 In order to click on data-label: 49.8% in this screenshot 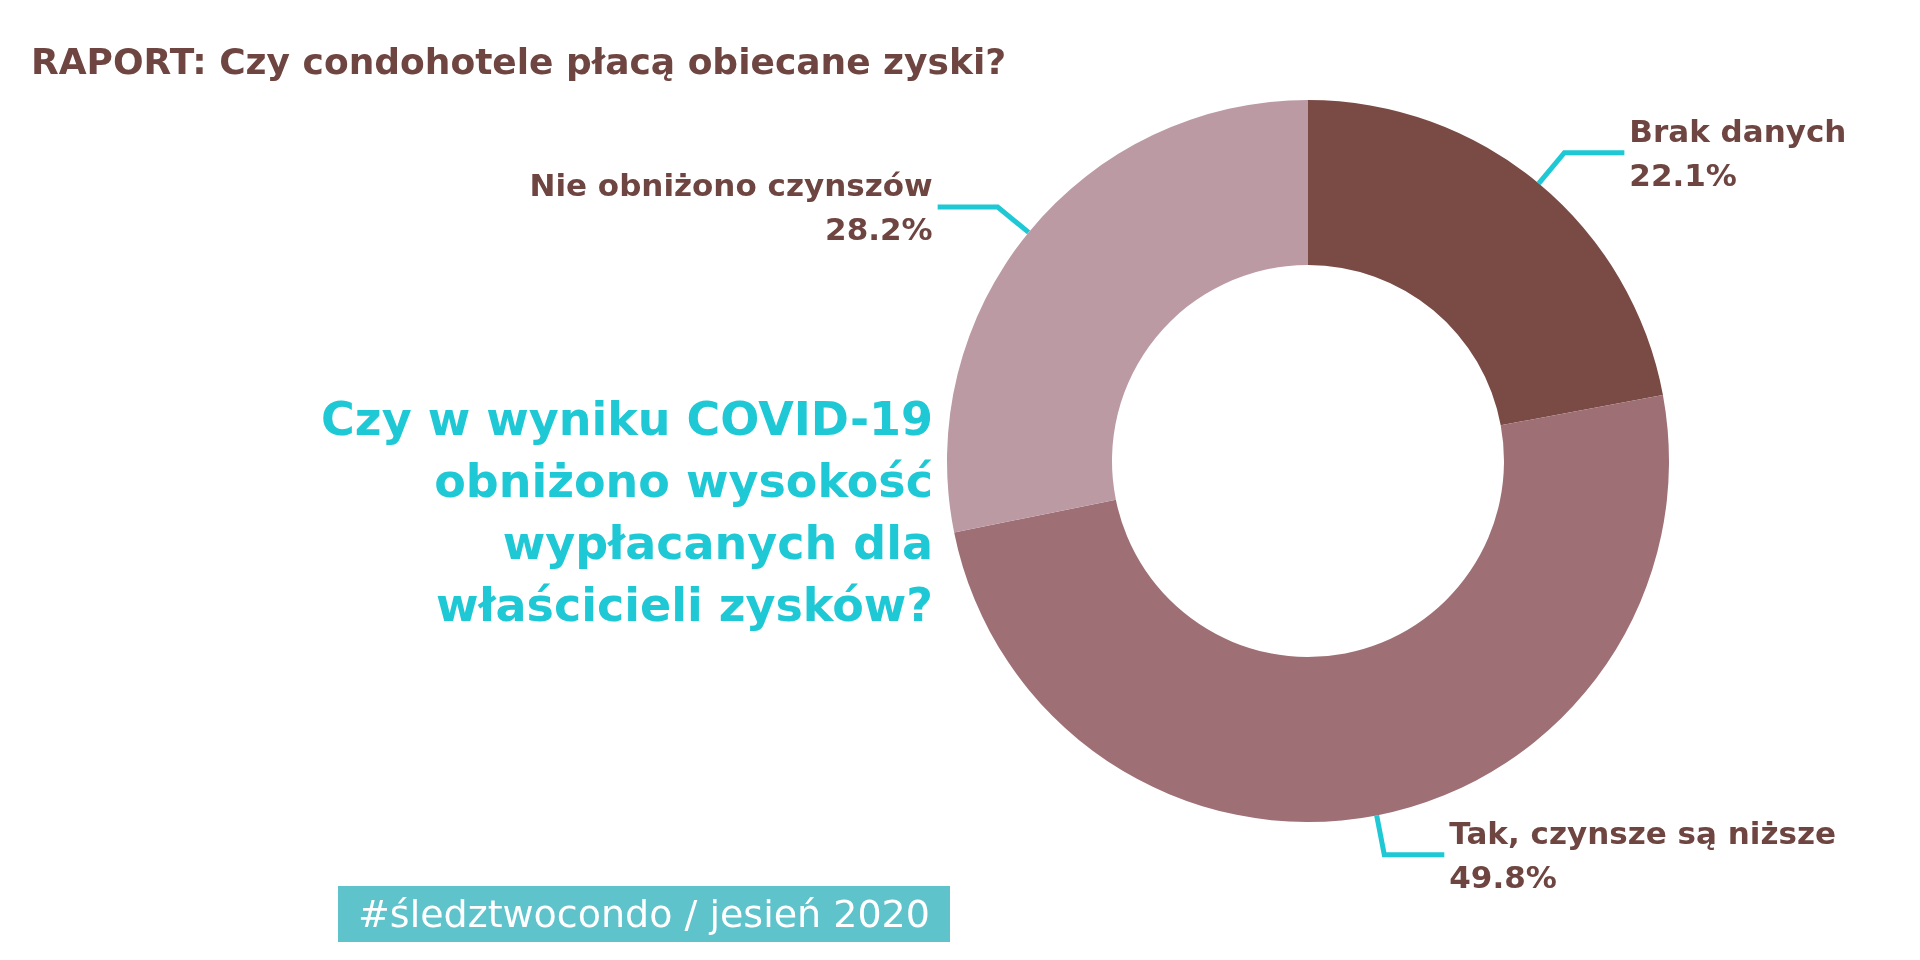, I will do `click(1503, 876)`.